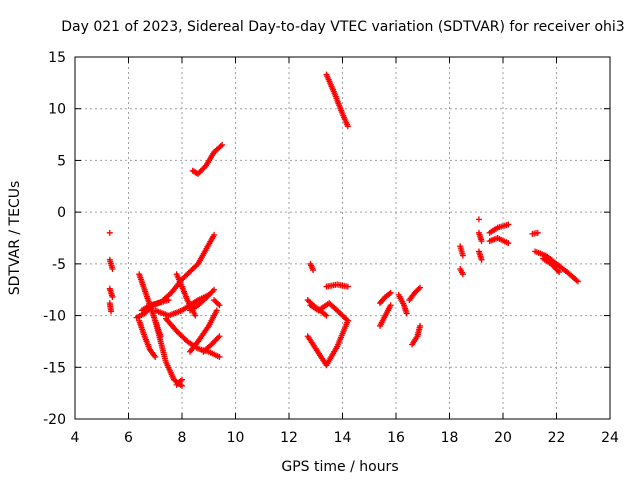 Image resolution: width=640 pixels, height=480 pixels. Describe the element at coordinates (75, 438) in the screenshot. I see `x-tick-label: 4` at that location.